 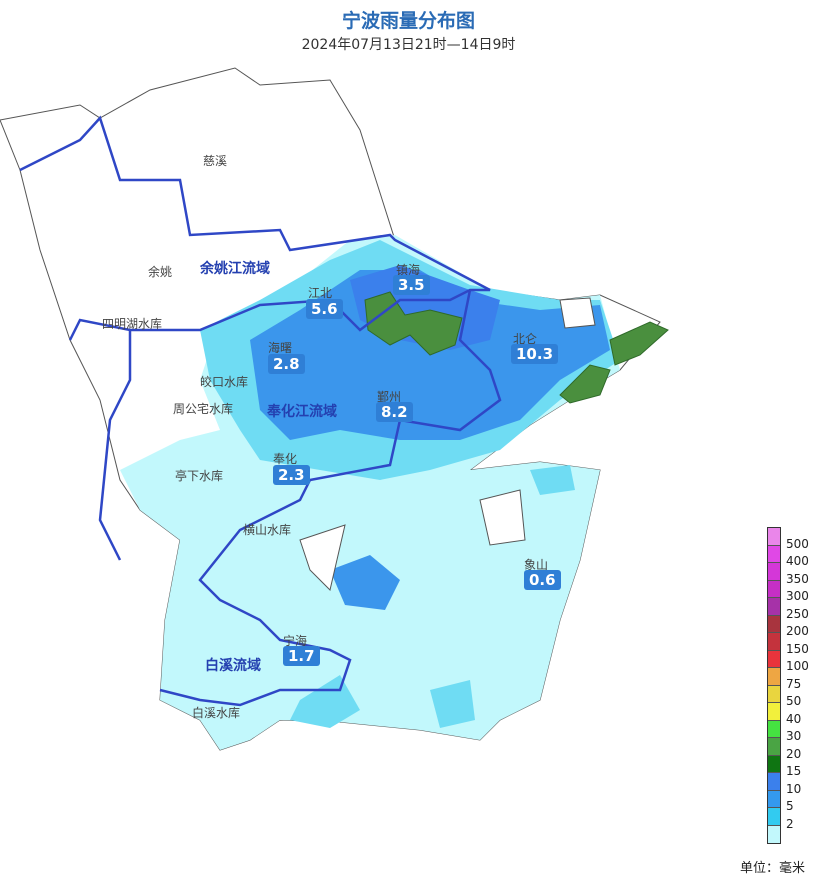 What do you see at coordinates (536, 565) in the screenshot?
I see `region-label-xiangshan: 象山` at bounding box center [536, 565].